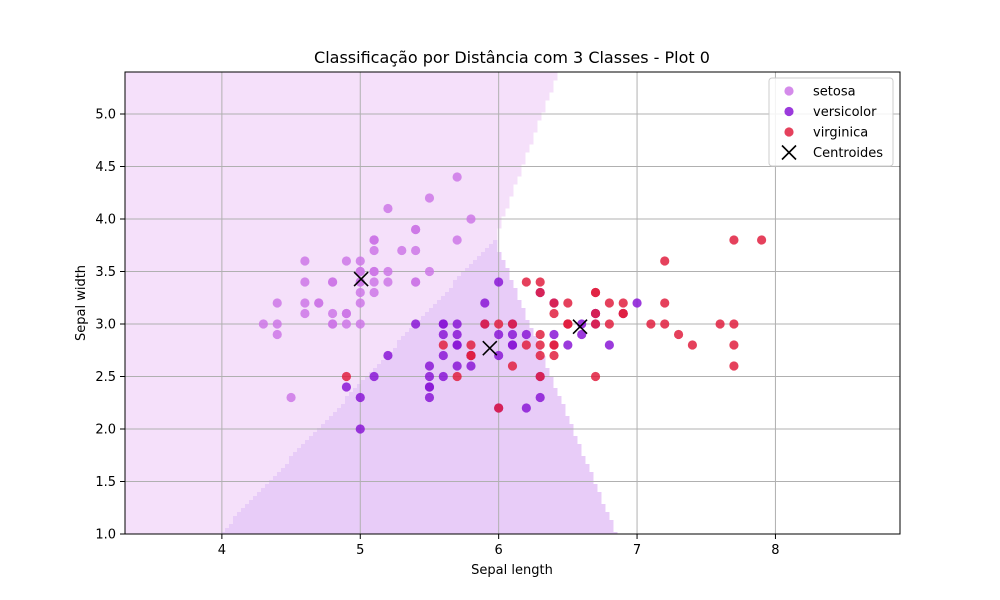 The image size is (1000, 600). Describe the element at coordinates (105, 220) in the screenshot. I see `y-tick-label: 4.0` at that location.